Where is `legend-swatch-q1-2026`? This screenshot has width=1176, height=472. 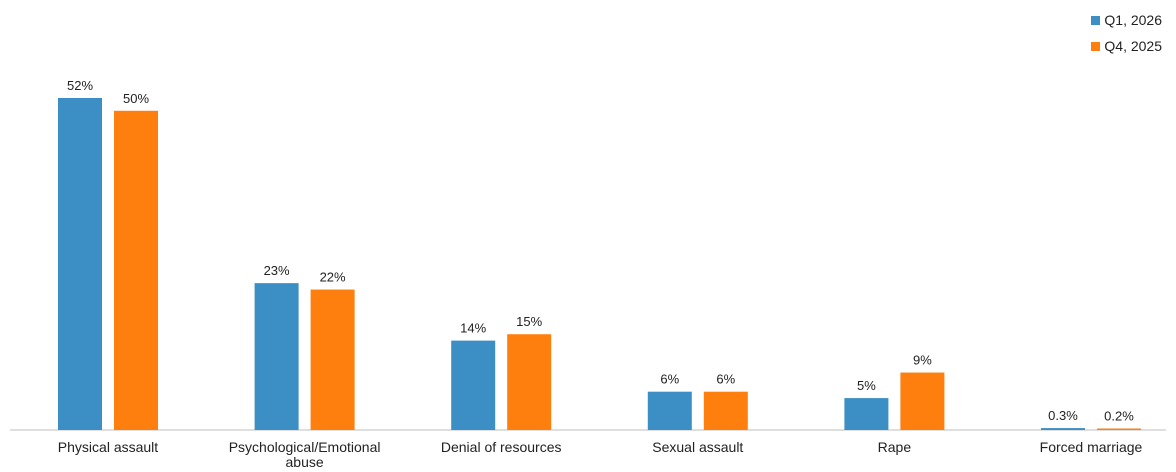
legend-swatch-q1-2026 is located at coordinates (1096, 20).